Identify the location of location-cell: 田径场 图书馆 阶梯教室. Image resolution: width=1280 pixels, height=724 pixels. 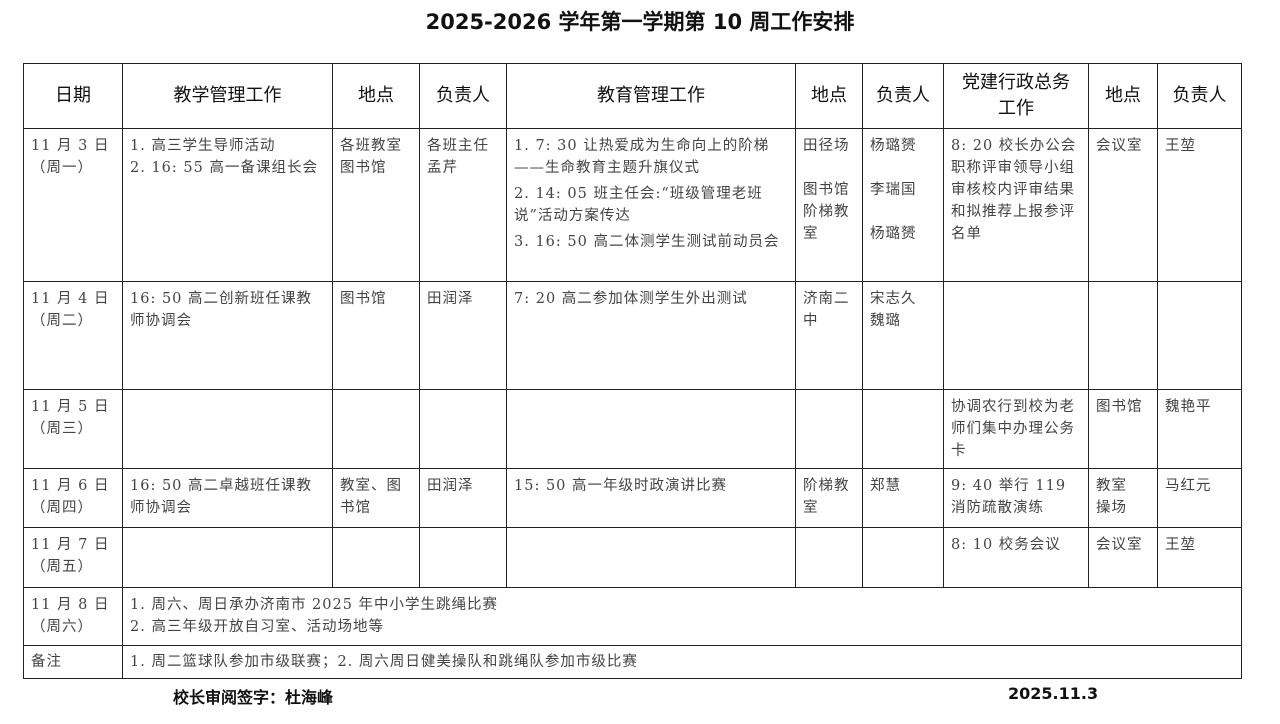
(829, 205).